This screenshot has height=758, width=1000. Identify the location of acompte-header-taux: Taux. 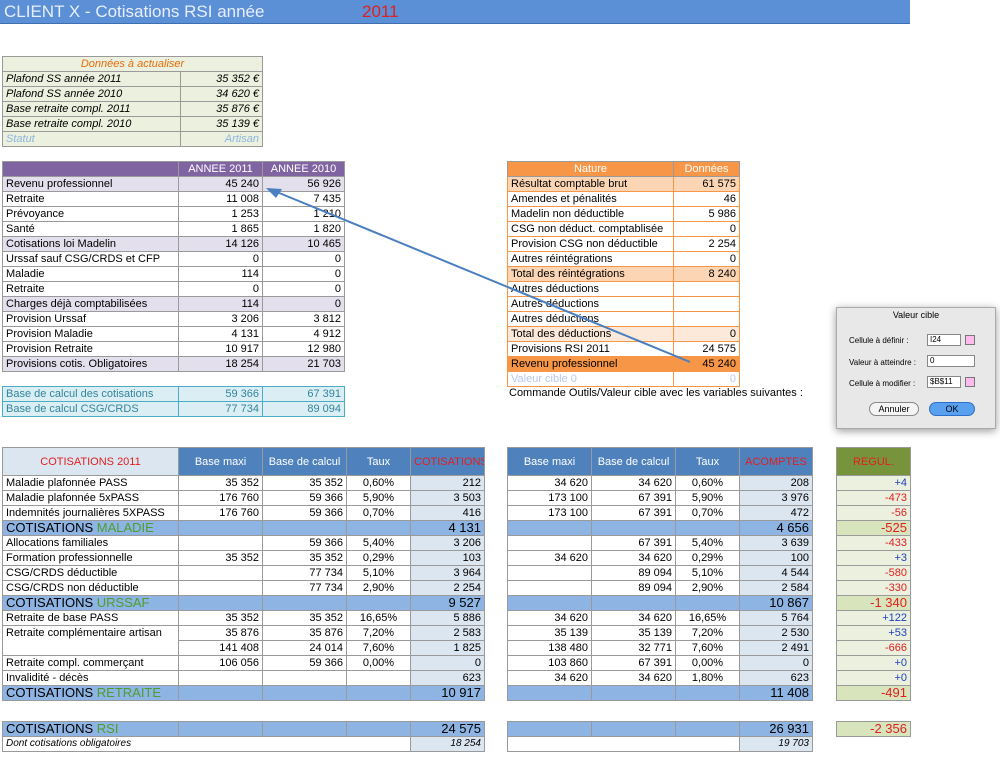
(707, 461).